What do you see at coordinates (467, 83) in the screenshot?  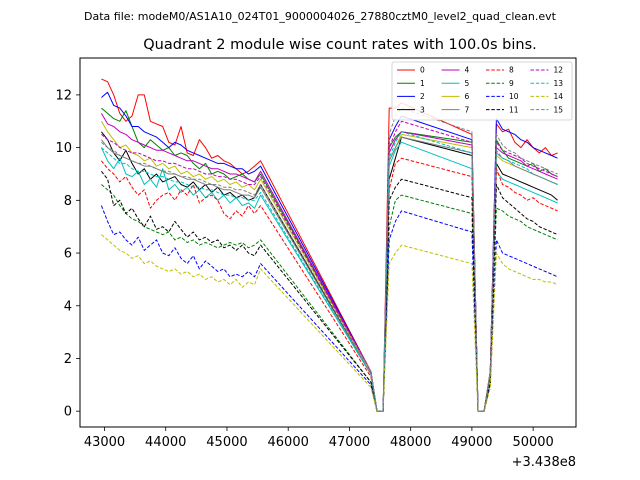 I see `legend-label-5: 5` at bounding box center [467, 83].